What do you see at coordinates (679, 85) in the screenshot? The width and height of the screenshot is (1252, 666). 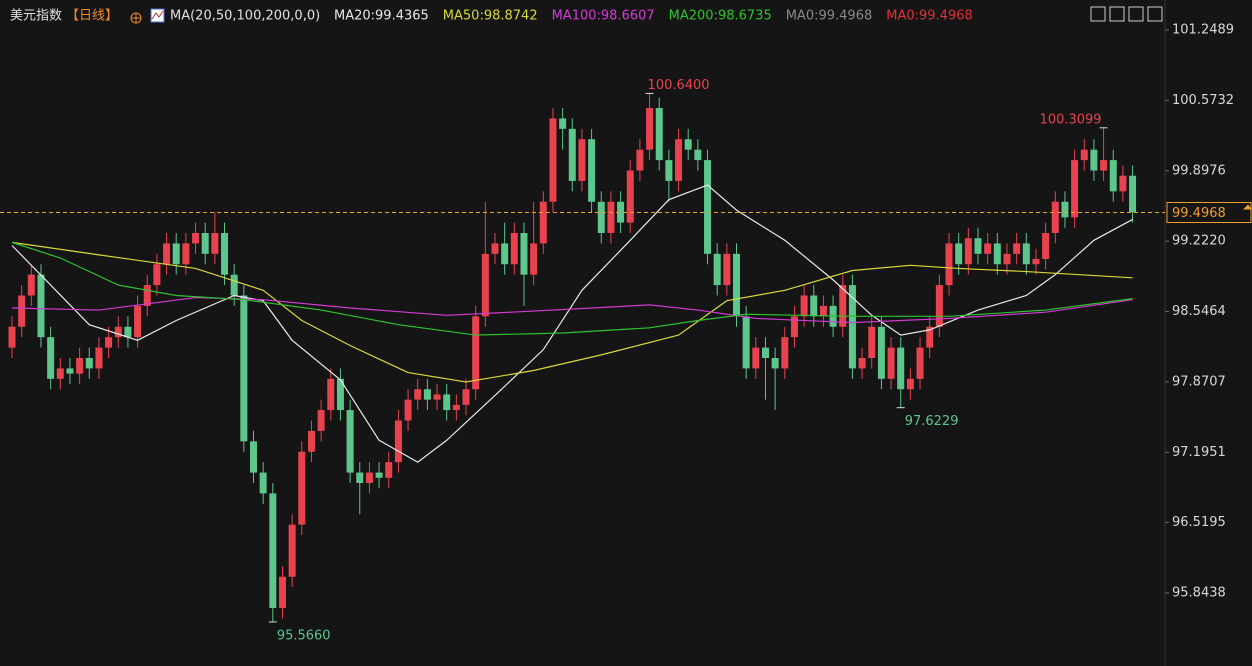 I see `annotation-label: 100.6400` at bounding box center [679, 85].